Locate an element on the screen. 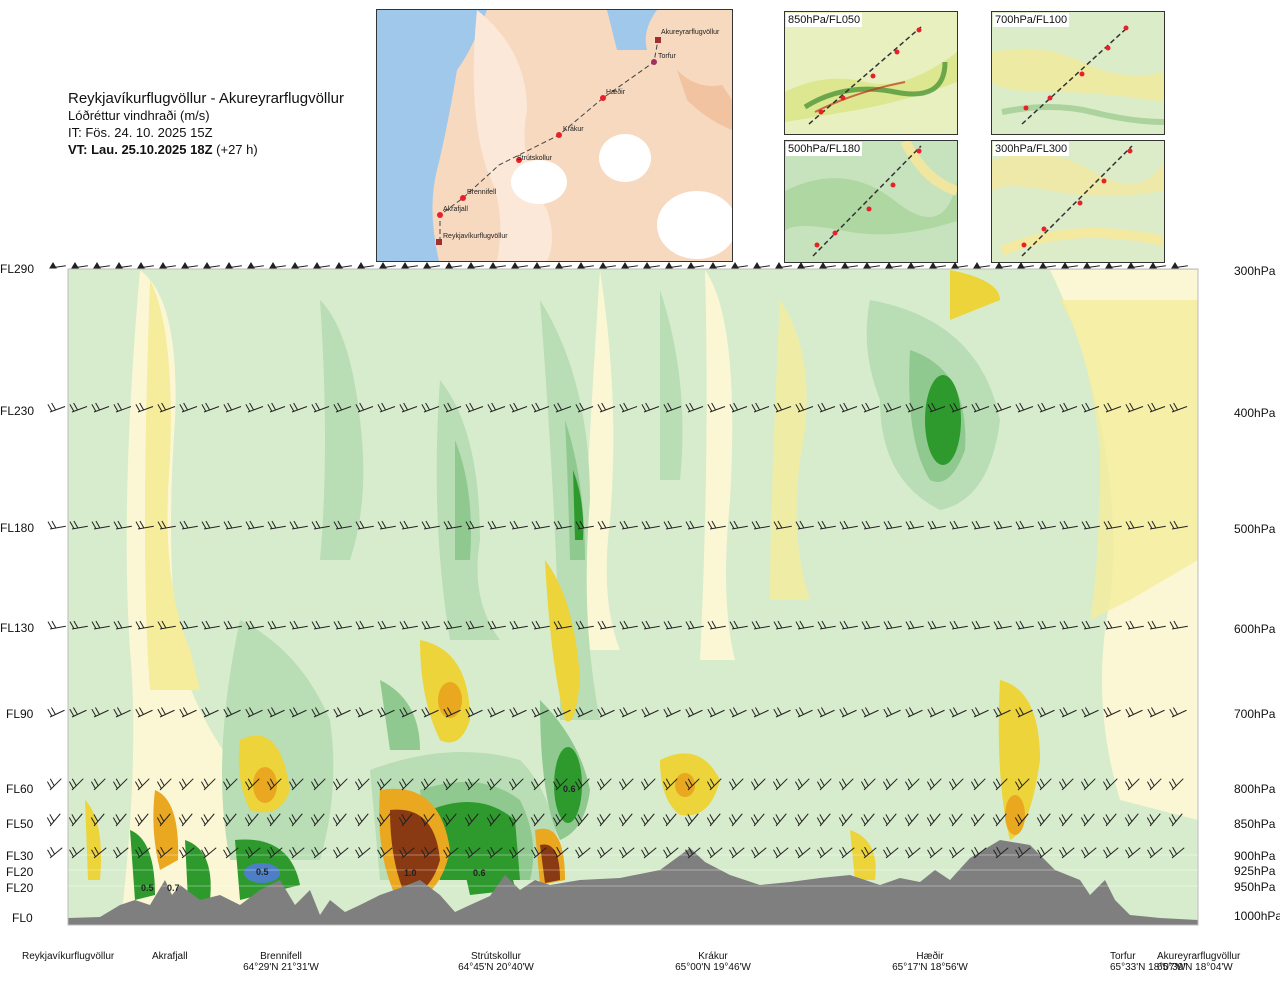 This screenshot has height=981, width=1280. location-label: Torfur 65°33'N 18°07'W is located at coordinates (1148, 962).